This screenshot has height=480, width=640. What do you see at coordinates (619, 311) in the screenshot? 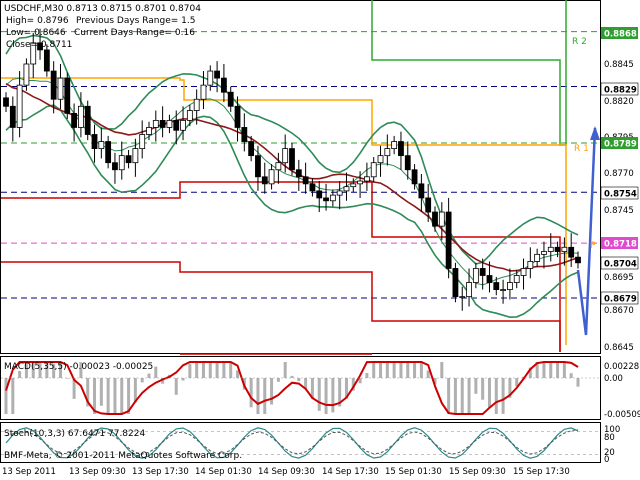
I see `price-tick: 0.8670` at bounding box center [619, 311].